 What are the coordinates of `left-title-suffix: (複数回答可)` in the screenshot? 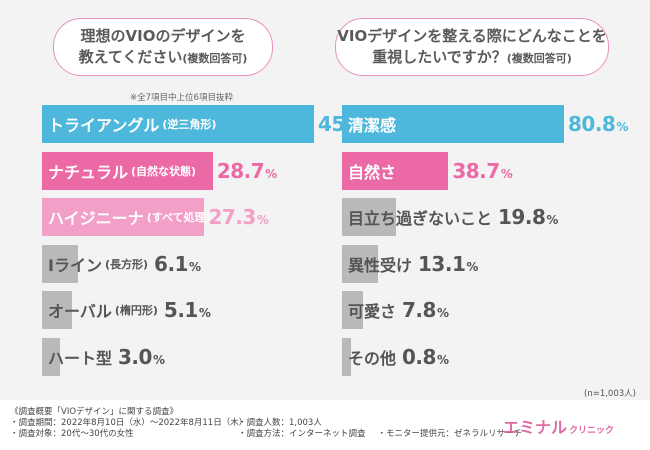 It's located at (215, 58).